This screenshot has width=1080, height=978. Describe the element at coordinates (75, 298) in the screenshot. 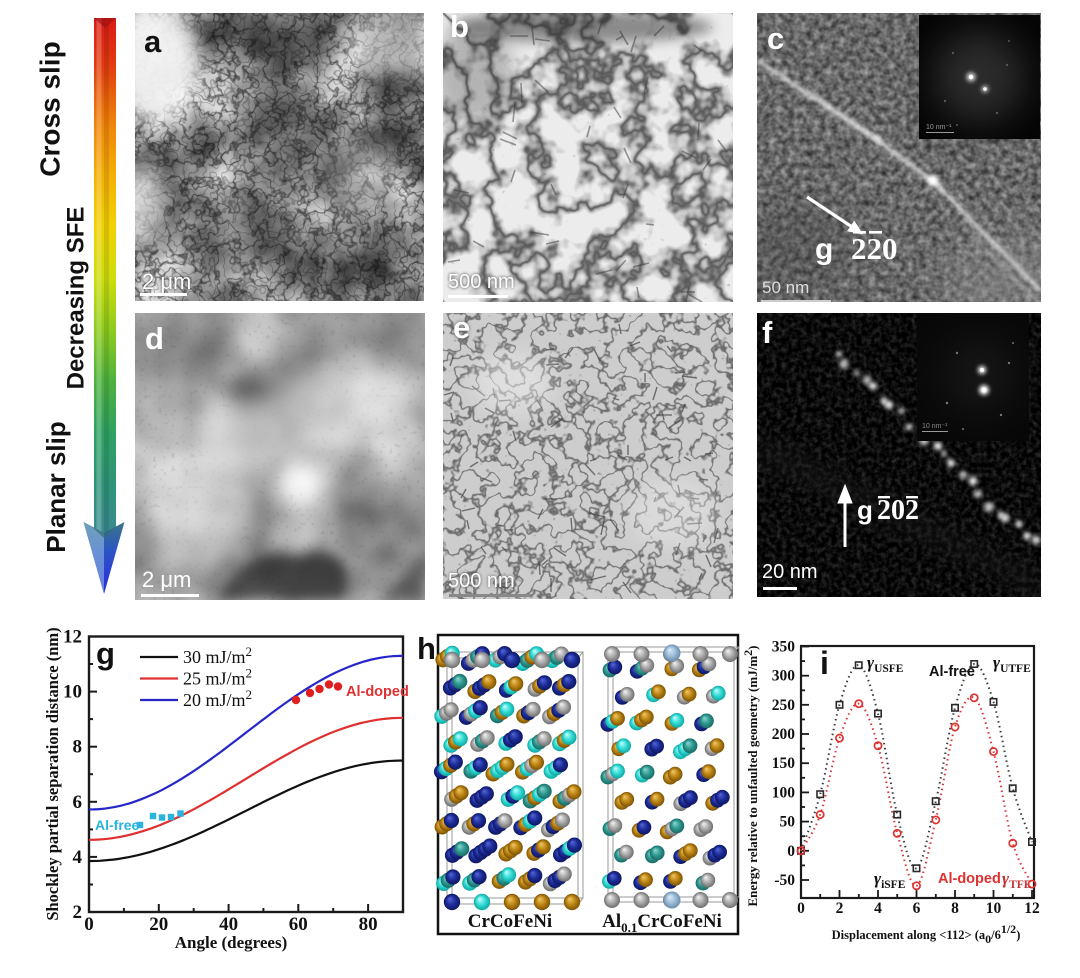

I see `svg-text: Decreasing SFE` at that location.